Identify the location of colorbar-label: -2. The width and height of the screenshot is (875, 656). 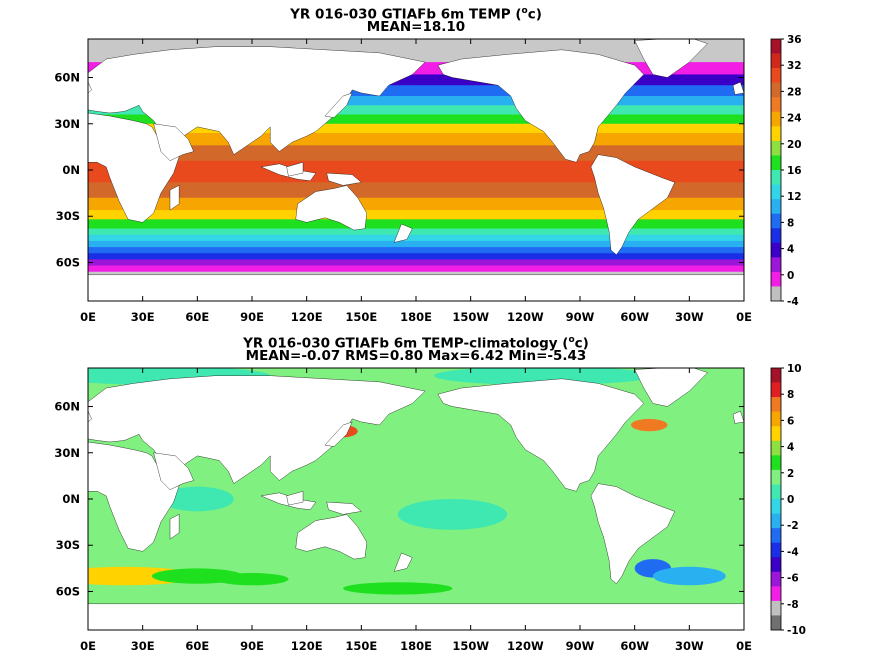
(793, 526).